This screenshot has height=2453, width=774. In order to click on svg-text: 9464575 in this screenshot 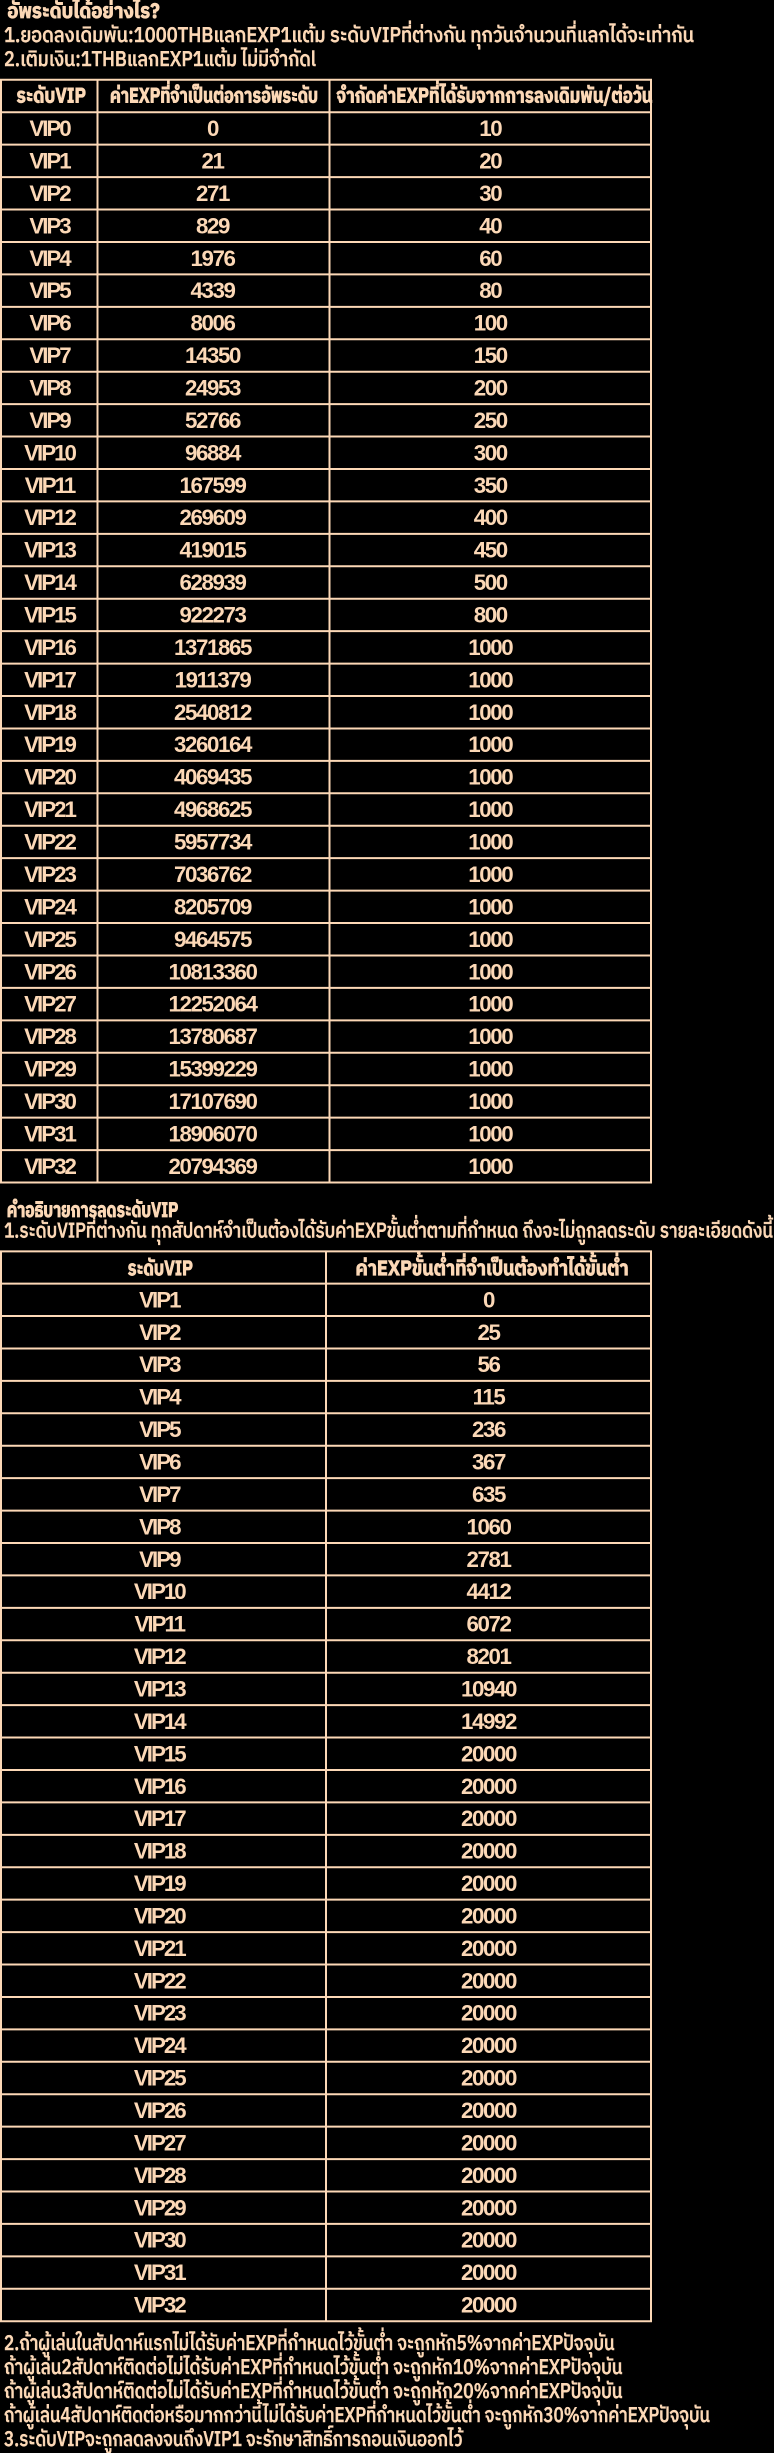, I will do `click(213, 939)`.